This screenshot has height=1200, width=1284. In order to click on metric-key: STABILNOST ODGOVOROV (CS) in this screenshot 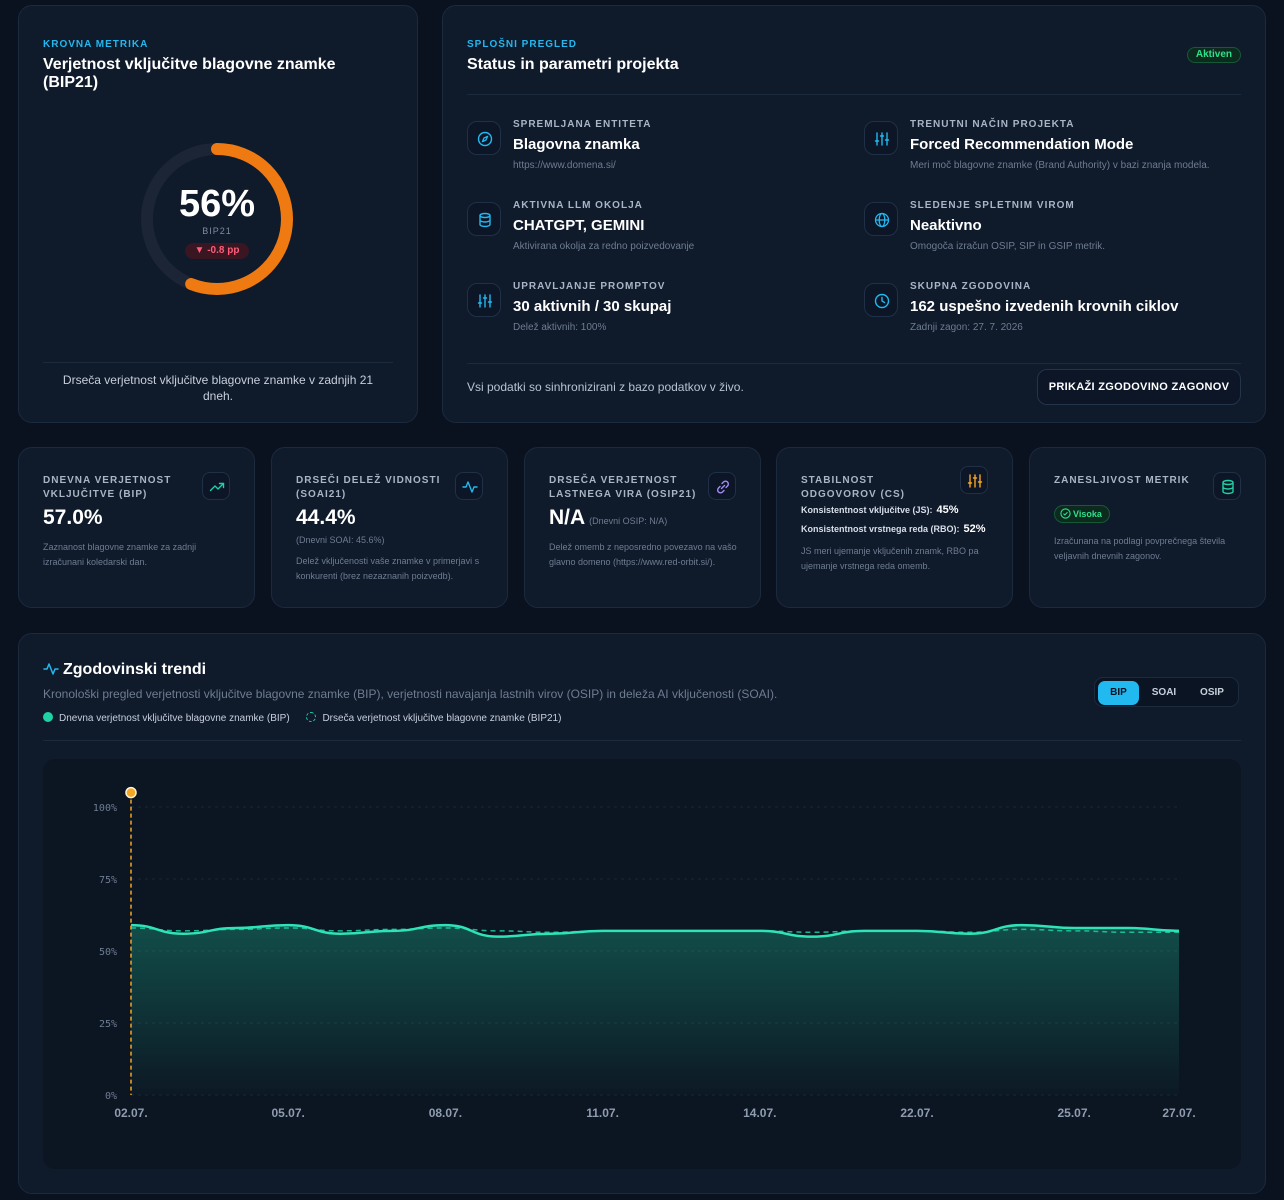, I will do `click(853, 487)`.